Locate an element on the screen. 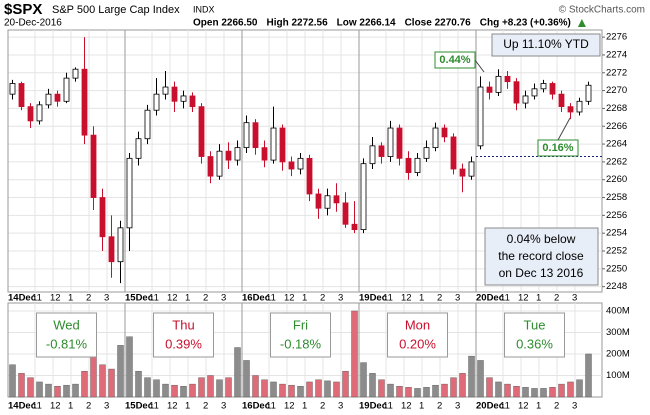 This screenshot has width=650, height=415. y-tick-label: 2258 is located at coordinates (616, 197).